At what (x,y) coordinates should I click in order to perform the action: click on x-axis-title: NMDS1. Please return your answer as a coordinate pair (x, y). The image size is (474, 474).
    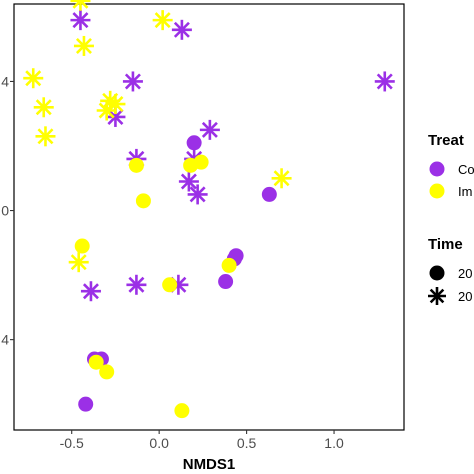
    Looking at the image, I should click on (209, 464).